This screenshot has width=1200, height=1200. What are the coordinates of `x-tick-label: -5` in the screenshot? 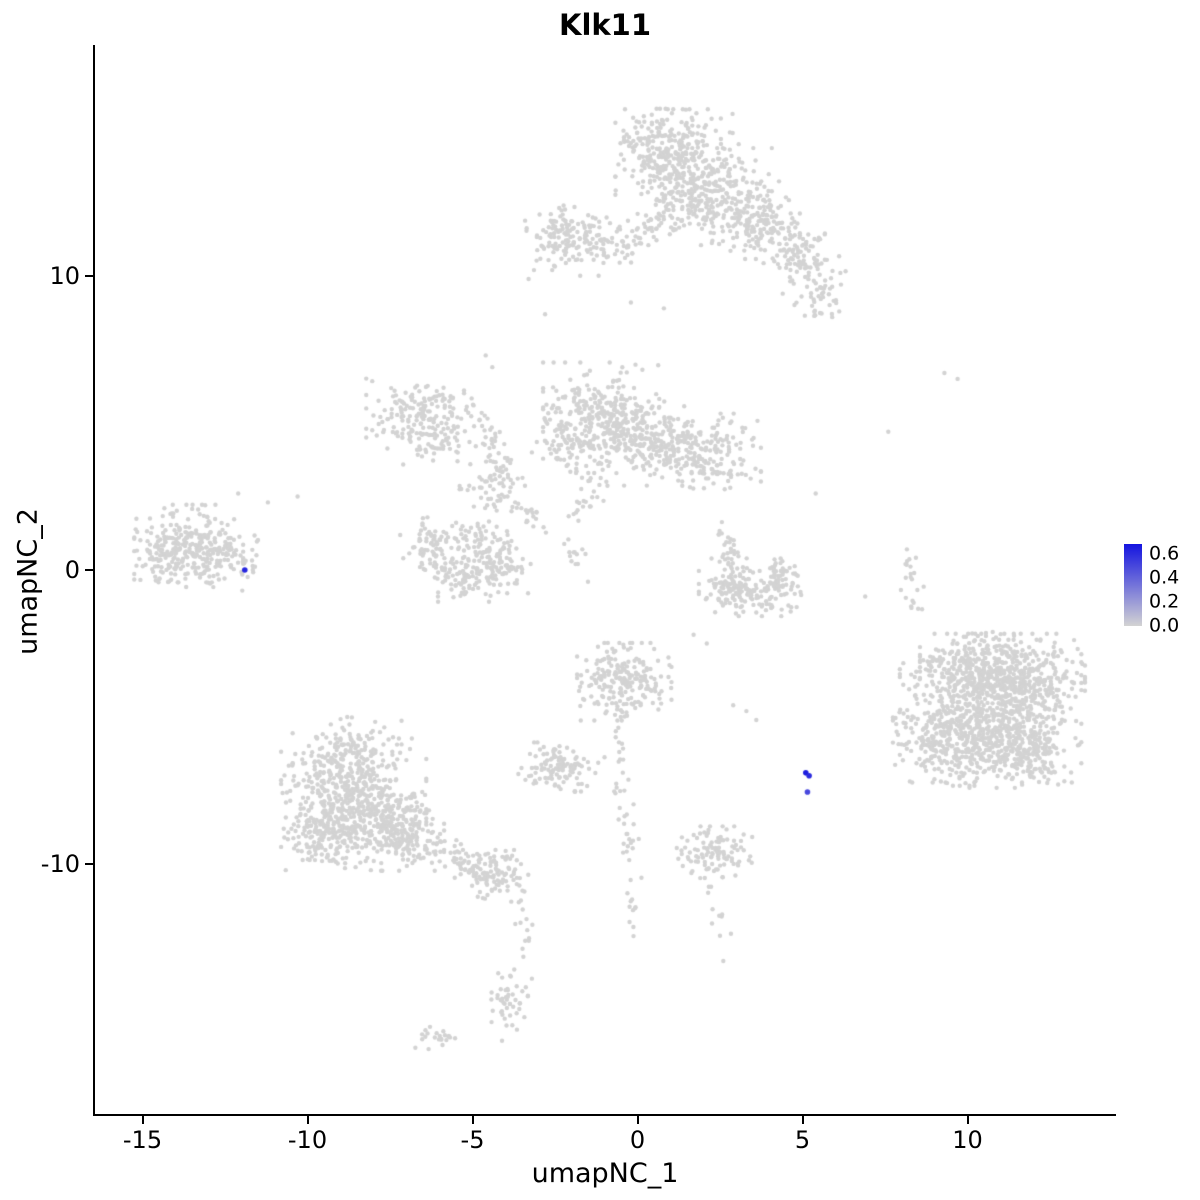 It's located at (472, 1140).